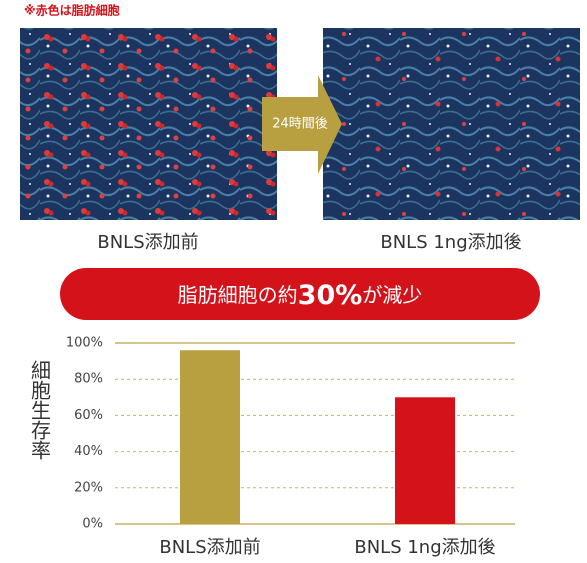 This screenshot has width=587, height=563. I want to click on y-tick-label: 0%, so click(92, 524).